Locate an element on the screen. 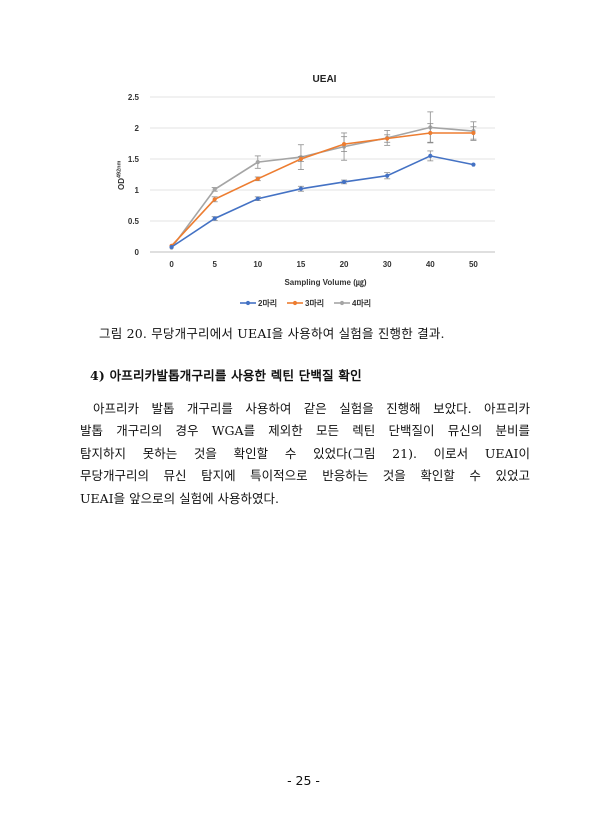  legend-label: 2마리 is located at coordinates (267, 303).